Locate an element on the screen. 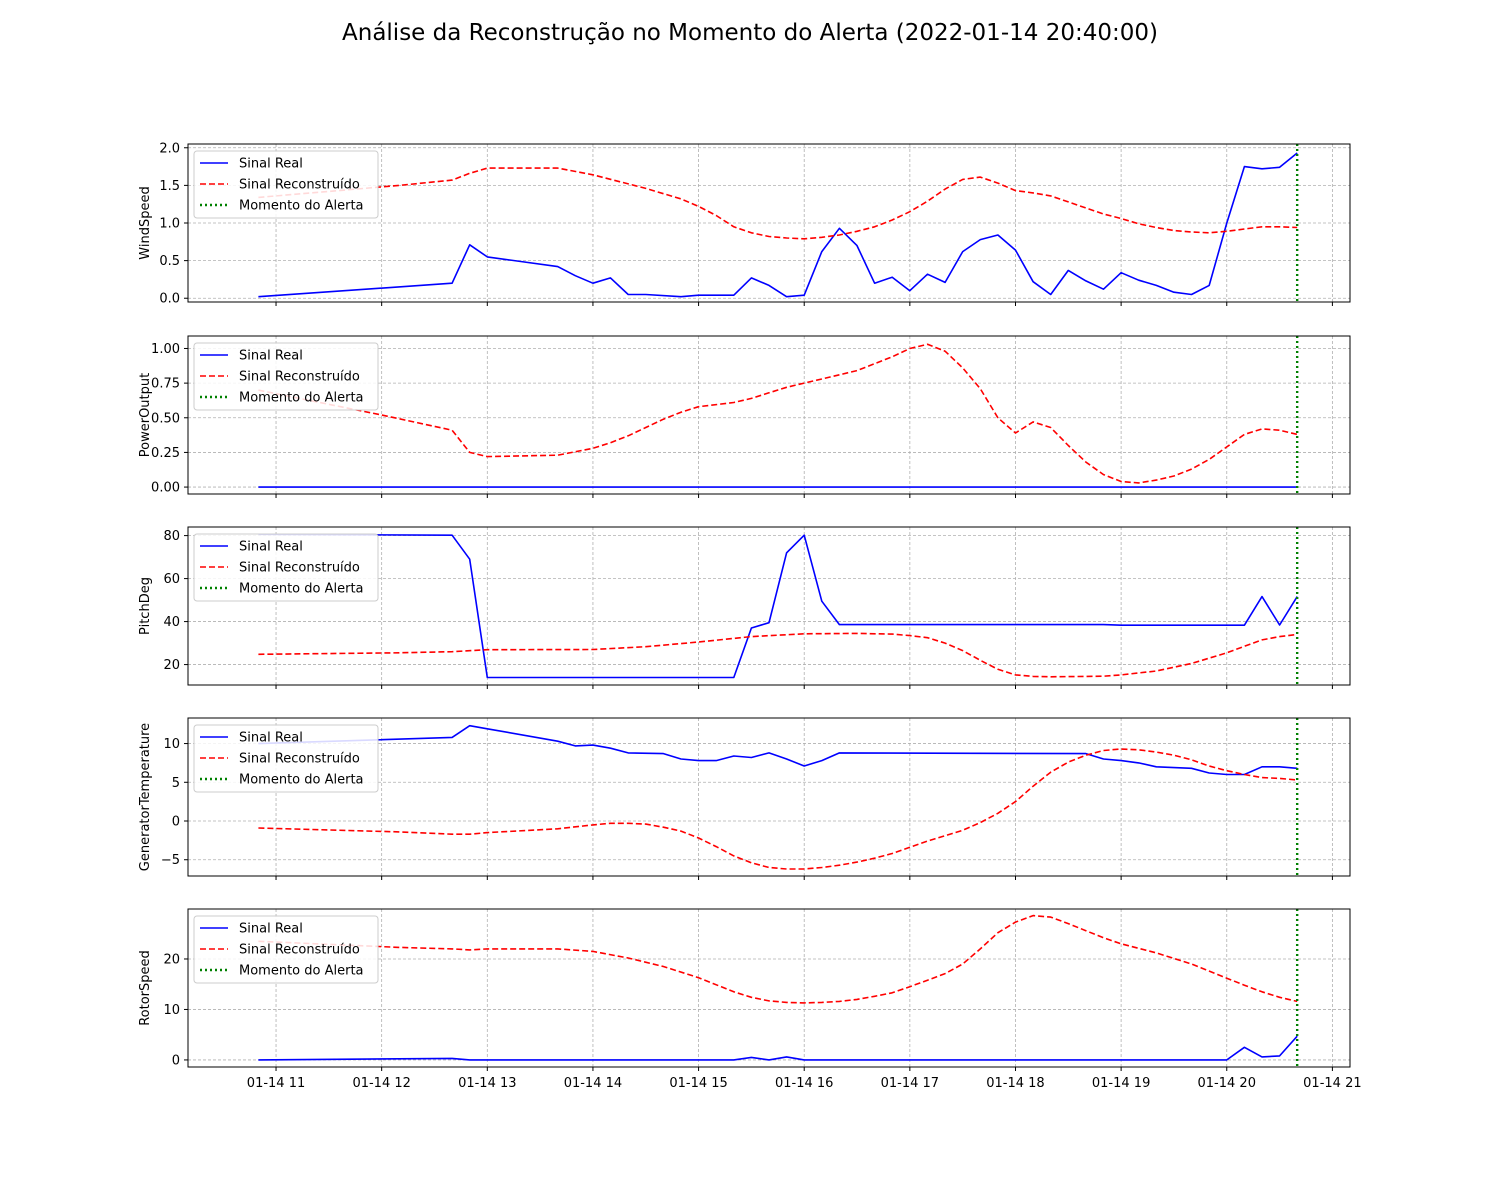 This screenshot has width=1500, height=1200. rotorspeed-xtick-label: 01-14 13 is located at coordinates (487, 1083).